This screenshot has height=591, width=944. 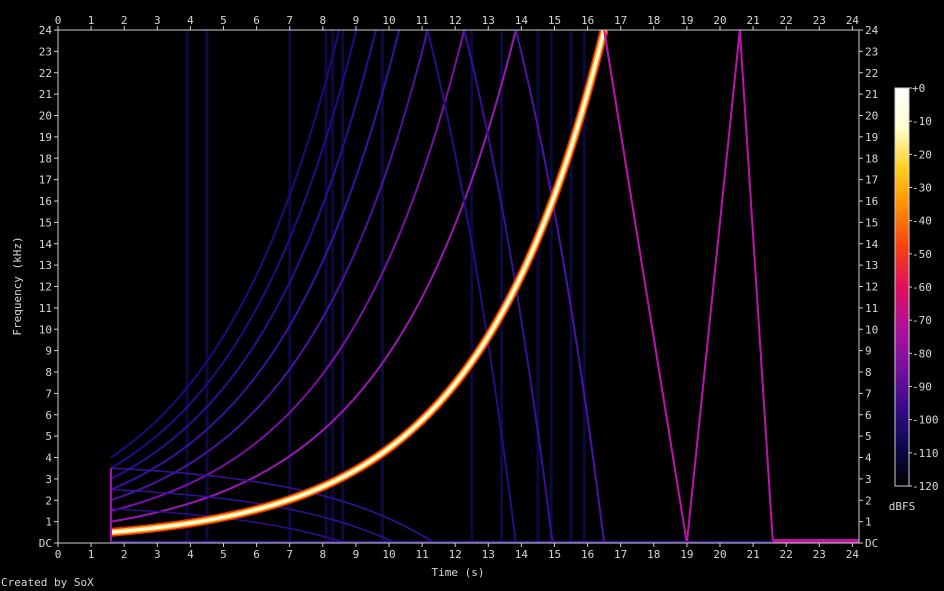 What do you see at coordinates (190, 554) in the screenshot?
I see `x-tick-label-bottom: 4` at bounding box center [190, 554].